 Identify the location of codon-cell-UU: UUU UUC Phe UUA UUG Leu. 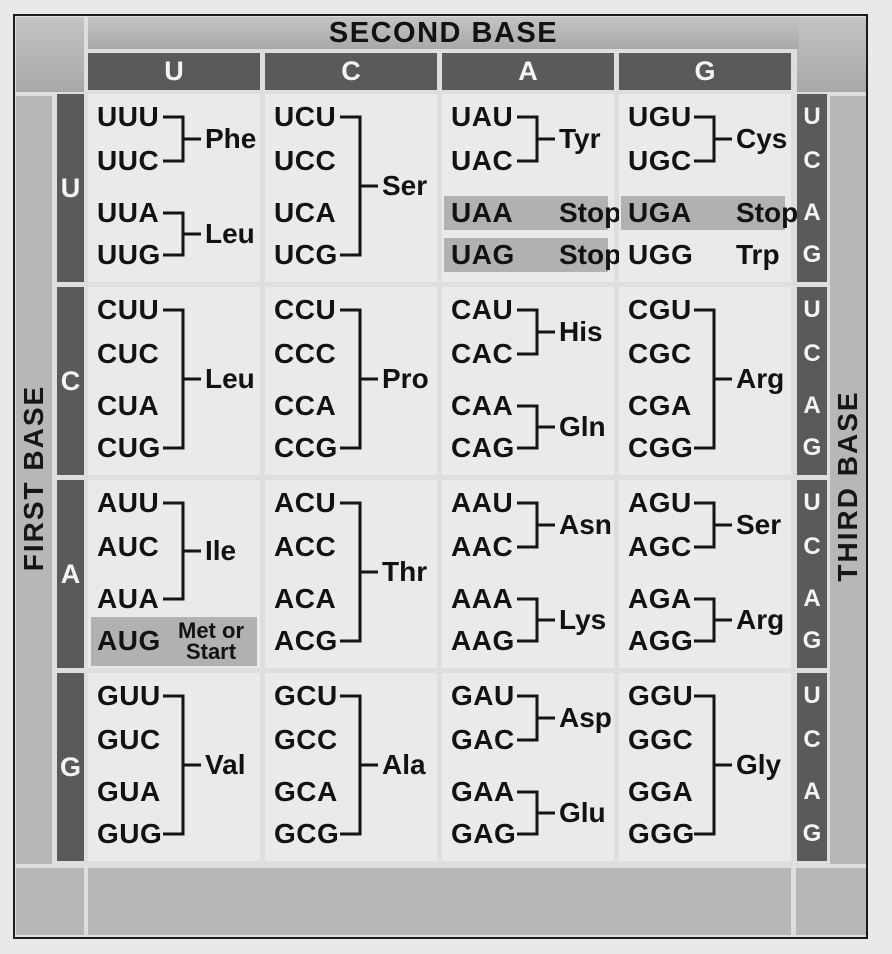
(174, 188).